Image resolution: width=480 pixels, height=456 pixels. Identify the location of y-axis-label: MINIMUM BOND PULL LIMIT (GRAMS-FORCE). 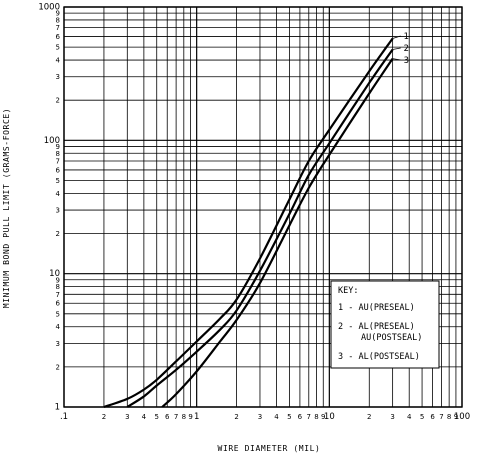
(6, 208).